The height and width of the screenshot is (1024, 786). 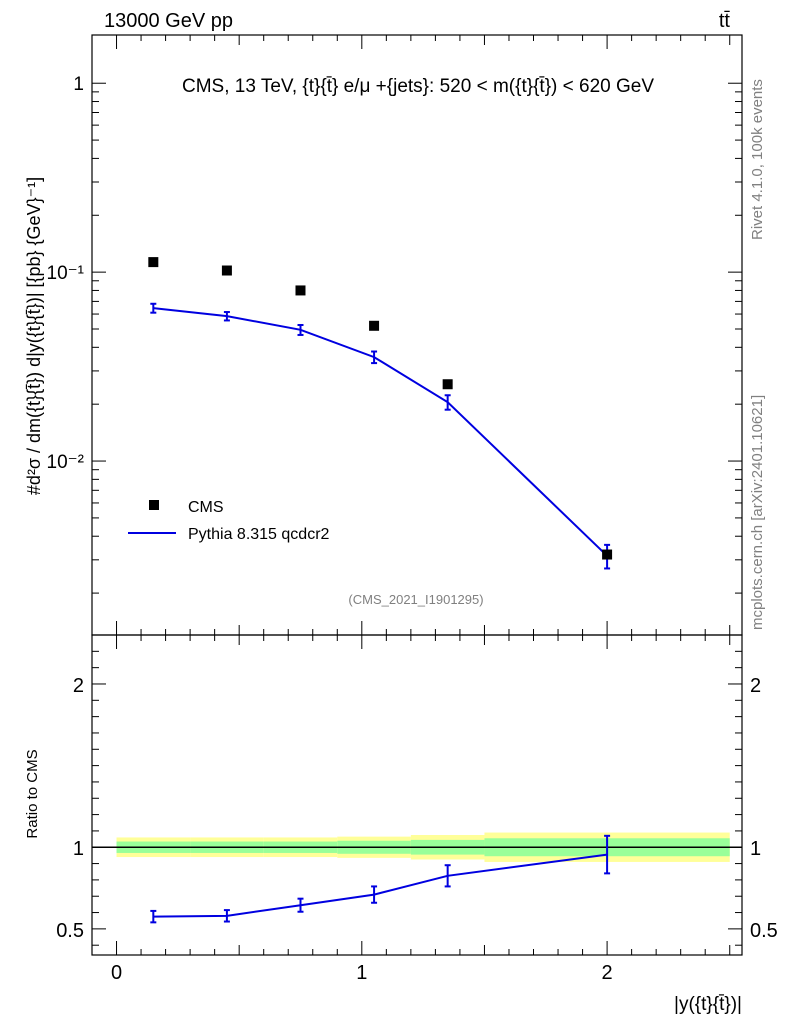 I want to click on legend: CMS Pythia 8.315 qcdcr2, so click(x=229, y=521).